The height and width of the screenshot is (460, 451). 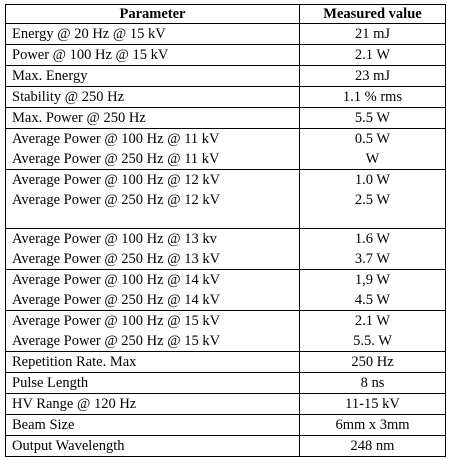 What do you see at coordinates (74, 362) in the screenshot?
I see `parameter-label: Repetition Rate. Max` at bounding box center [74, 362].